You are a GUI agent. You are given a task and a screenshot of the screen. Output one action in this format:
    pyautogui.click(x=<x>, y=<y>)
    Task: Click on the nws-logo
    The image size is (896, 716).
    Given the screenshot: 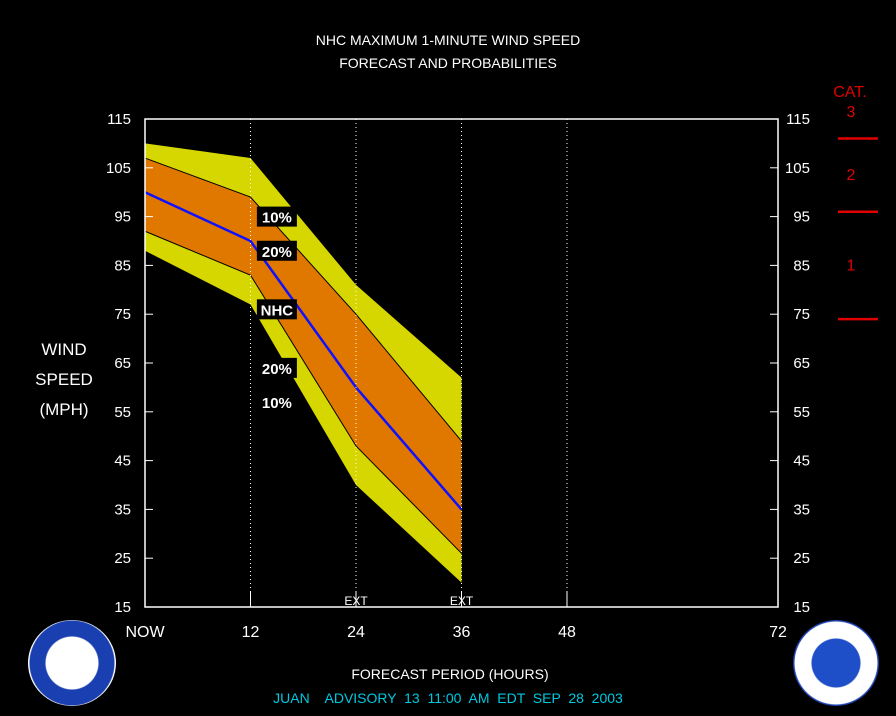 What is the action you would take?
    pyautogui.click(x=72, y=663)
    